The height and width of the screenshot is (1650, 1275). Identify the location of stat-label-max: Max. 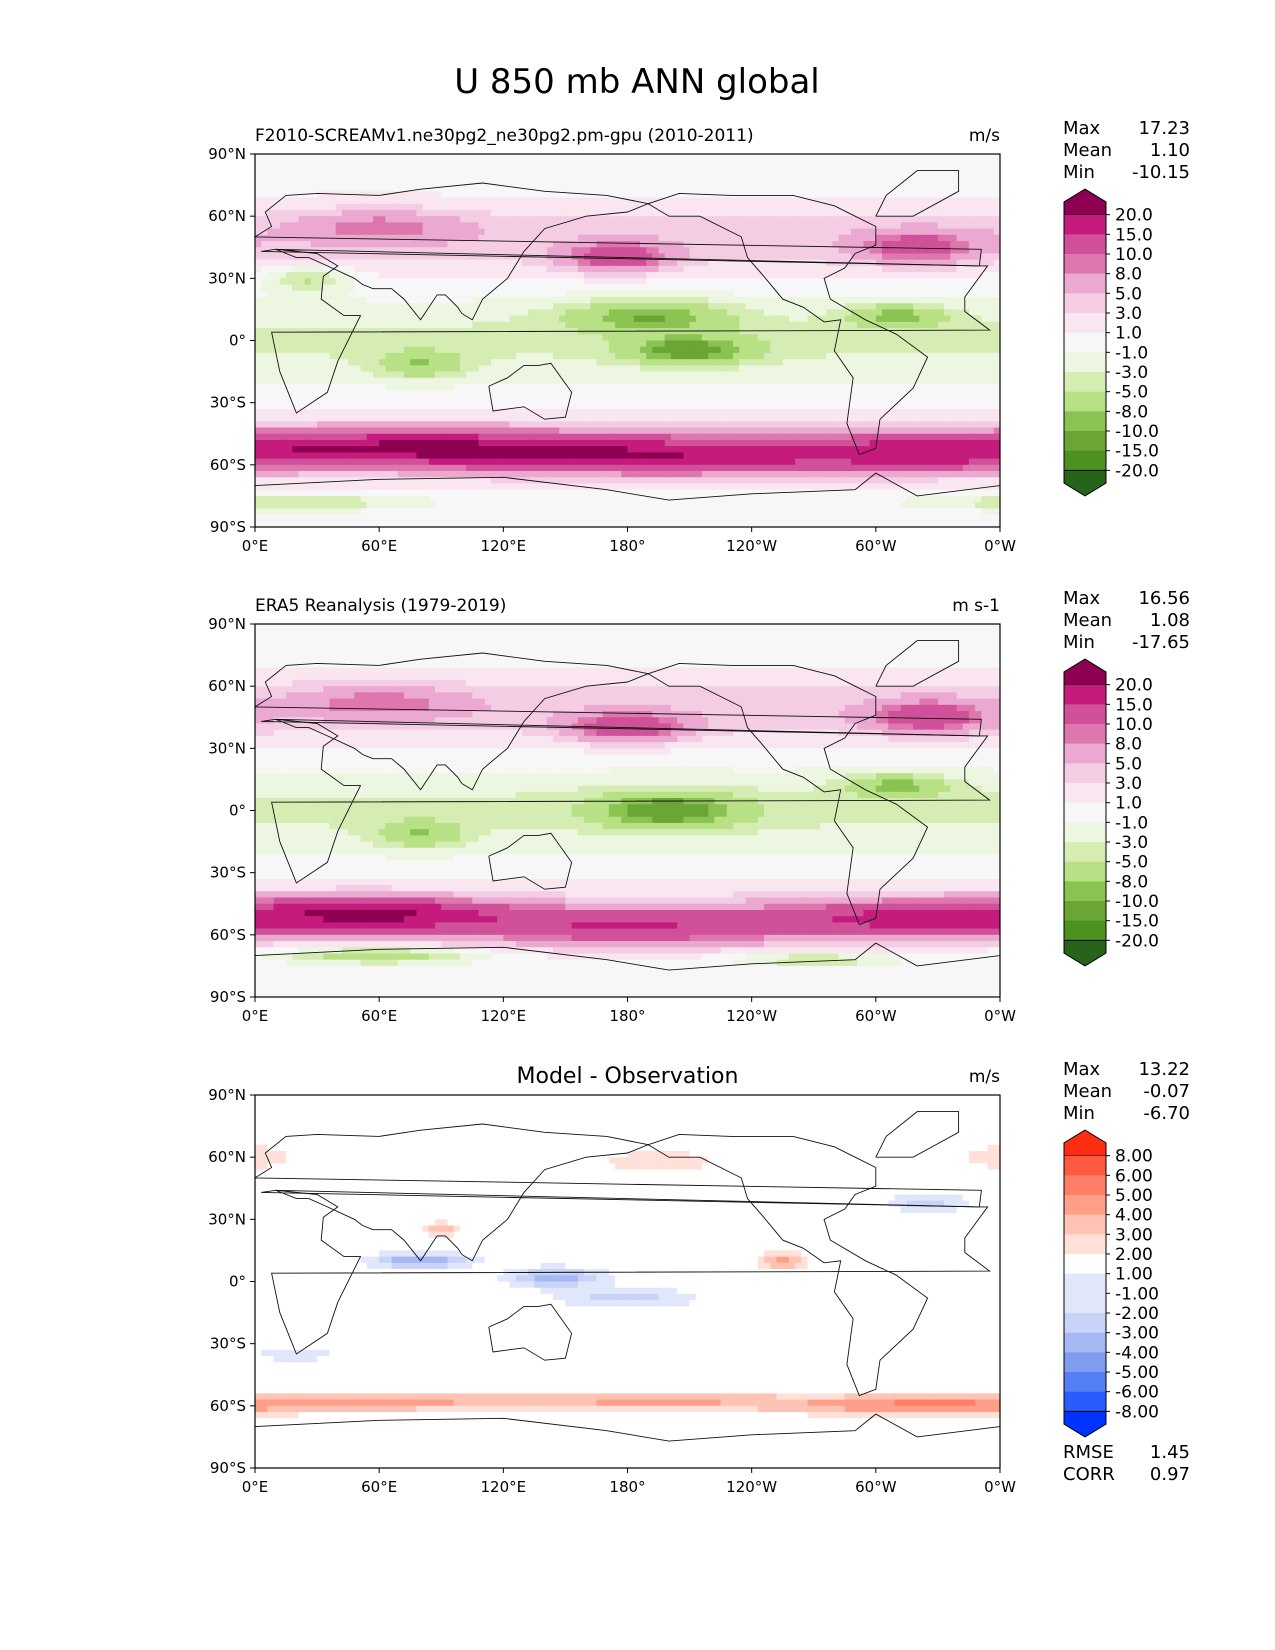
(1082, 598).